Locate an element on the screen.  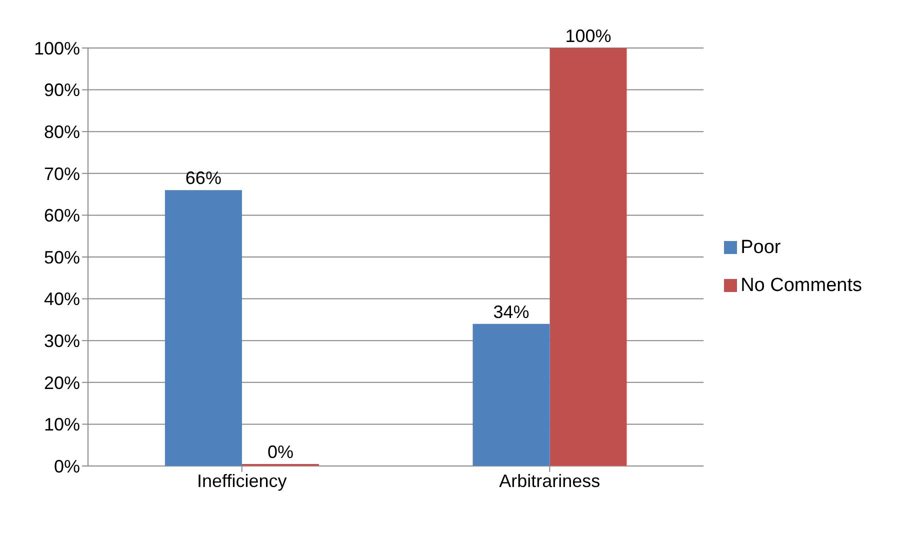
y-tick-label: 40% is located at coordinates (62, 299).